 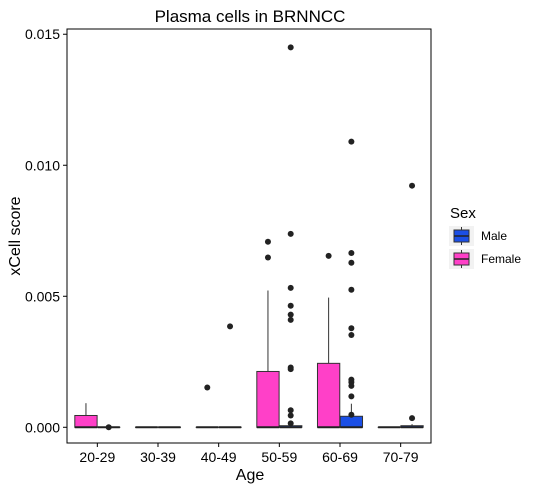 What do you see at coordinates (15, 235) in the screenshot?
I see `y-axis-title: xCell score` at bounding box center [15, 235].